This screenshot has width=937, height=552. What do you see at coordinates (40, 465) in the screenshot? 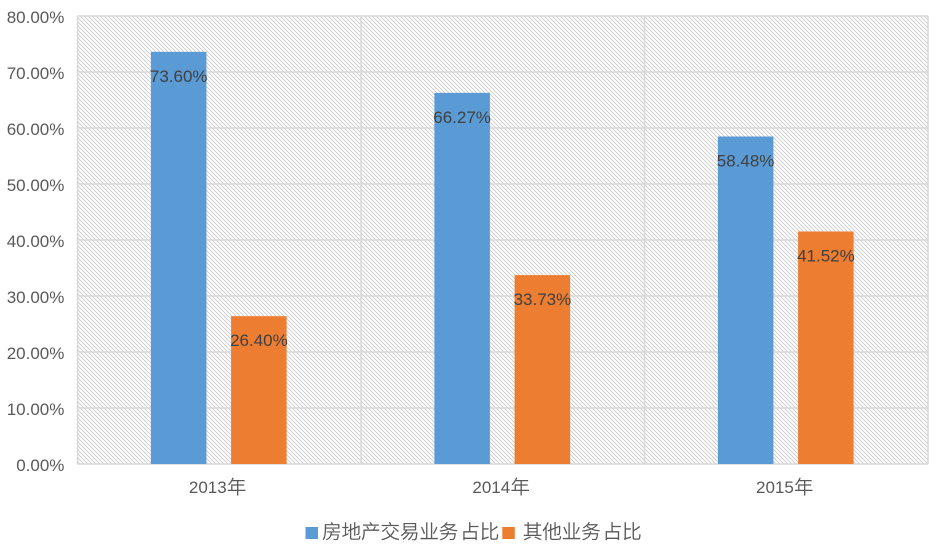
I see `svg-text: 0.00%` at bounding box center [40, 465].